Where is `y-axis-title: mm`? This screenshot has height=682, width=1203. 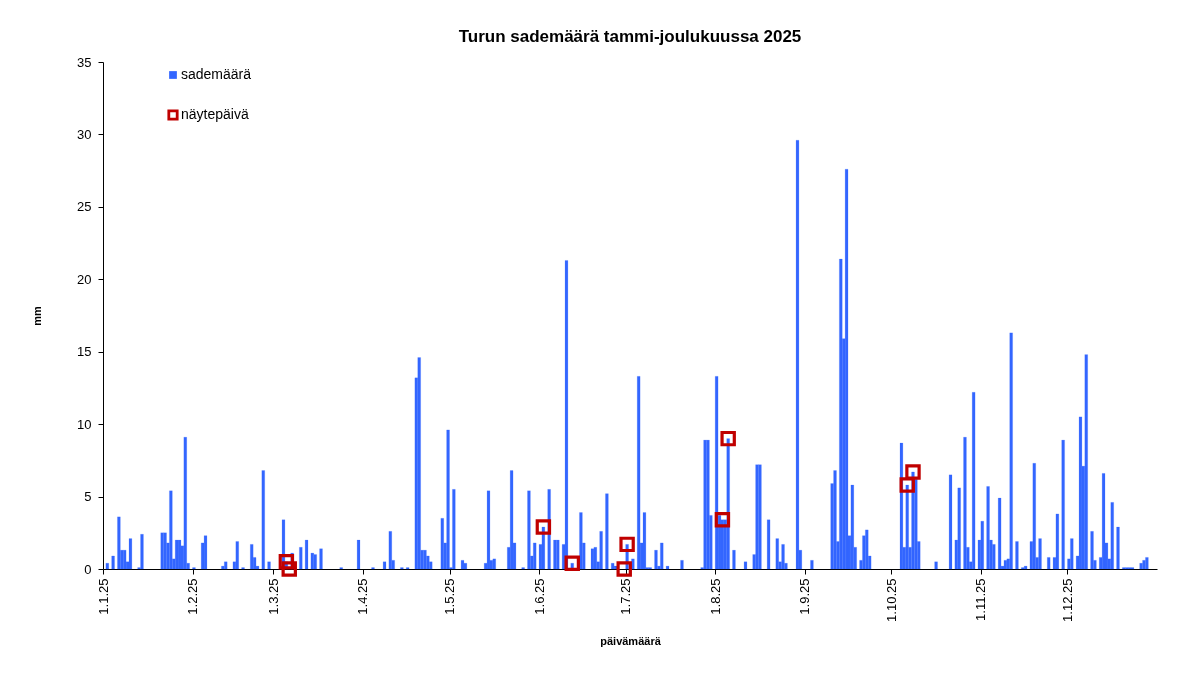 y-axis-title: mm is located at coordinates (37, 316).